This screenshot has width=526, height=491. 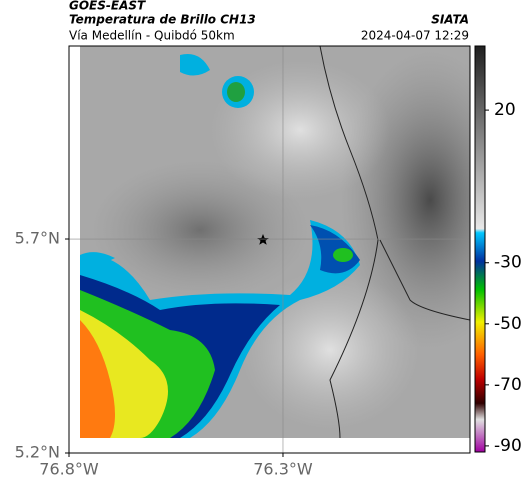 What do you see at coordinates (415, 36) in the screenshot?
I see `datetime: 2024-04-07 12:29` at bounding box center [415, 36].